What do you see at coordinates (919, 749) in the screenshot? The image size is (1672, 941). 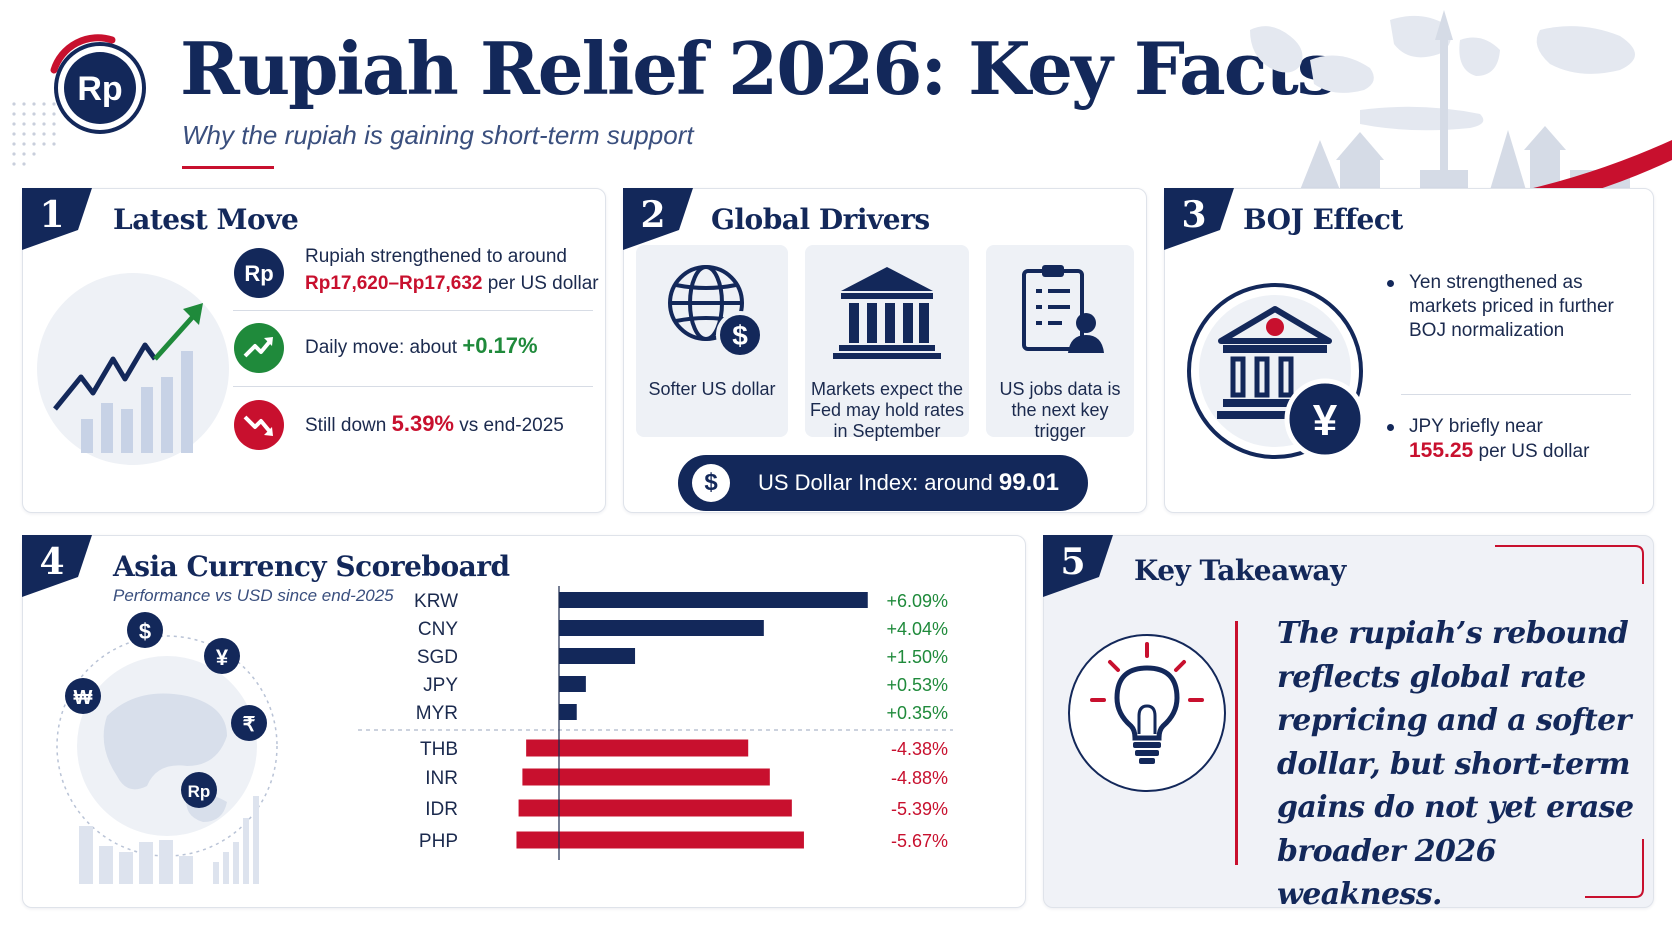 I see `value-label-thb: -4.38%` at bounding box center [919, 749].